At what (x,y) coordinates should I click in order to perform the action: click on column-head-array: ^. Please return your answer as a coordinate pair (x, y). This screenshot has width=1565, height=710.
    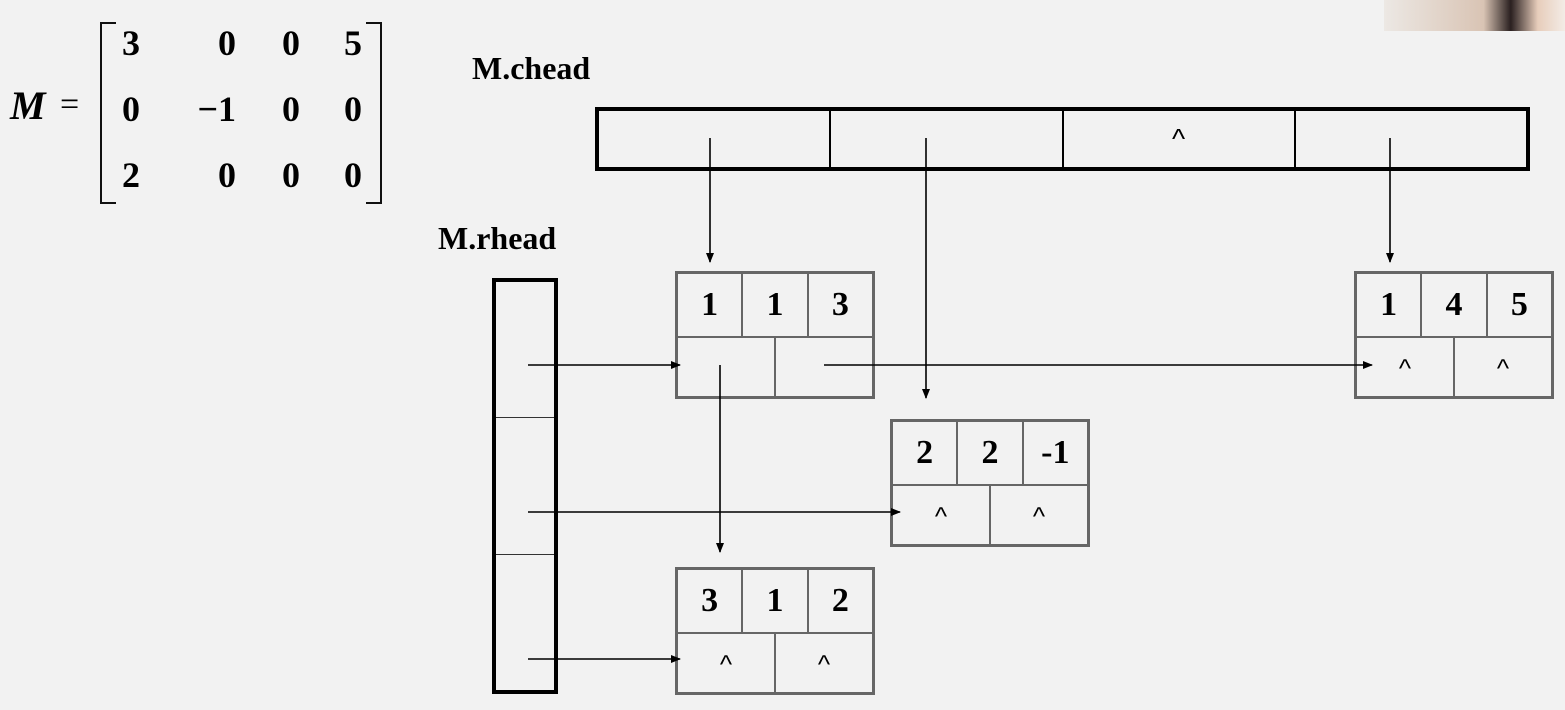
    Looking at the image, I should click on (1062, 139).